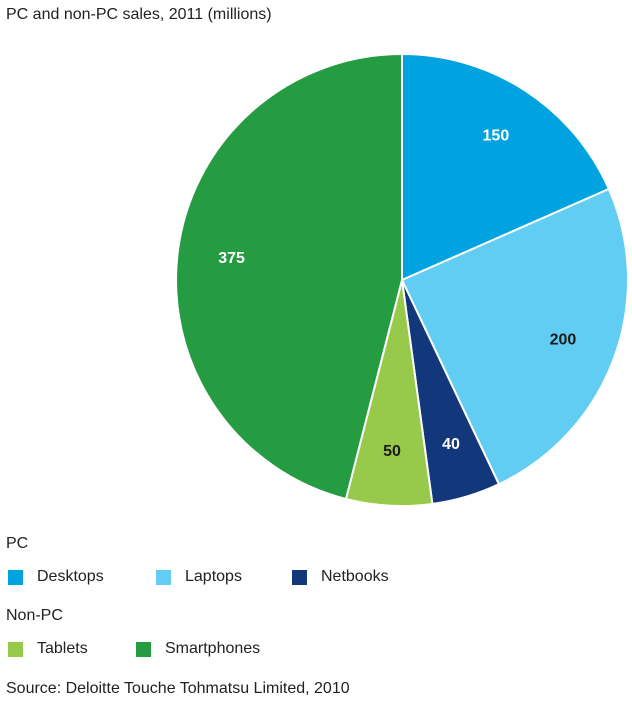 The height and width of the screenshot is (703, 632). What do you see at coordinates (70, 576) in the screenshot?
I see `legend-label-desktops: Desktops` at bounding box center [70, 576].